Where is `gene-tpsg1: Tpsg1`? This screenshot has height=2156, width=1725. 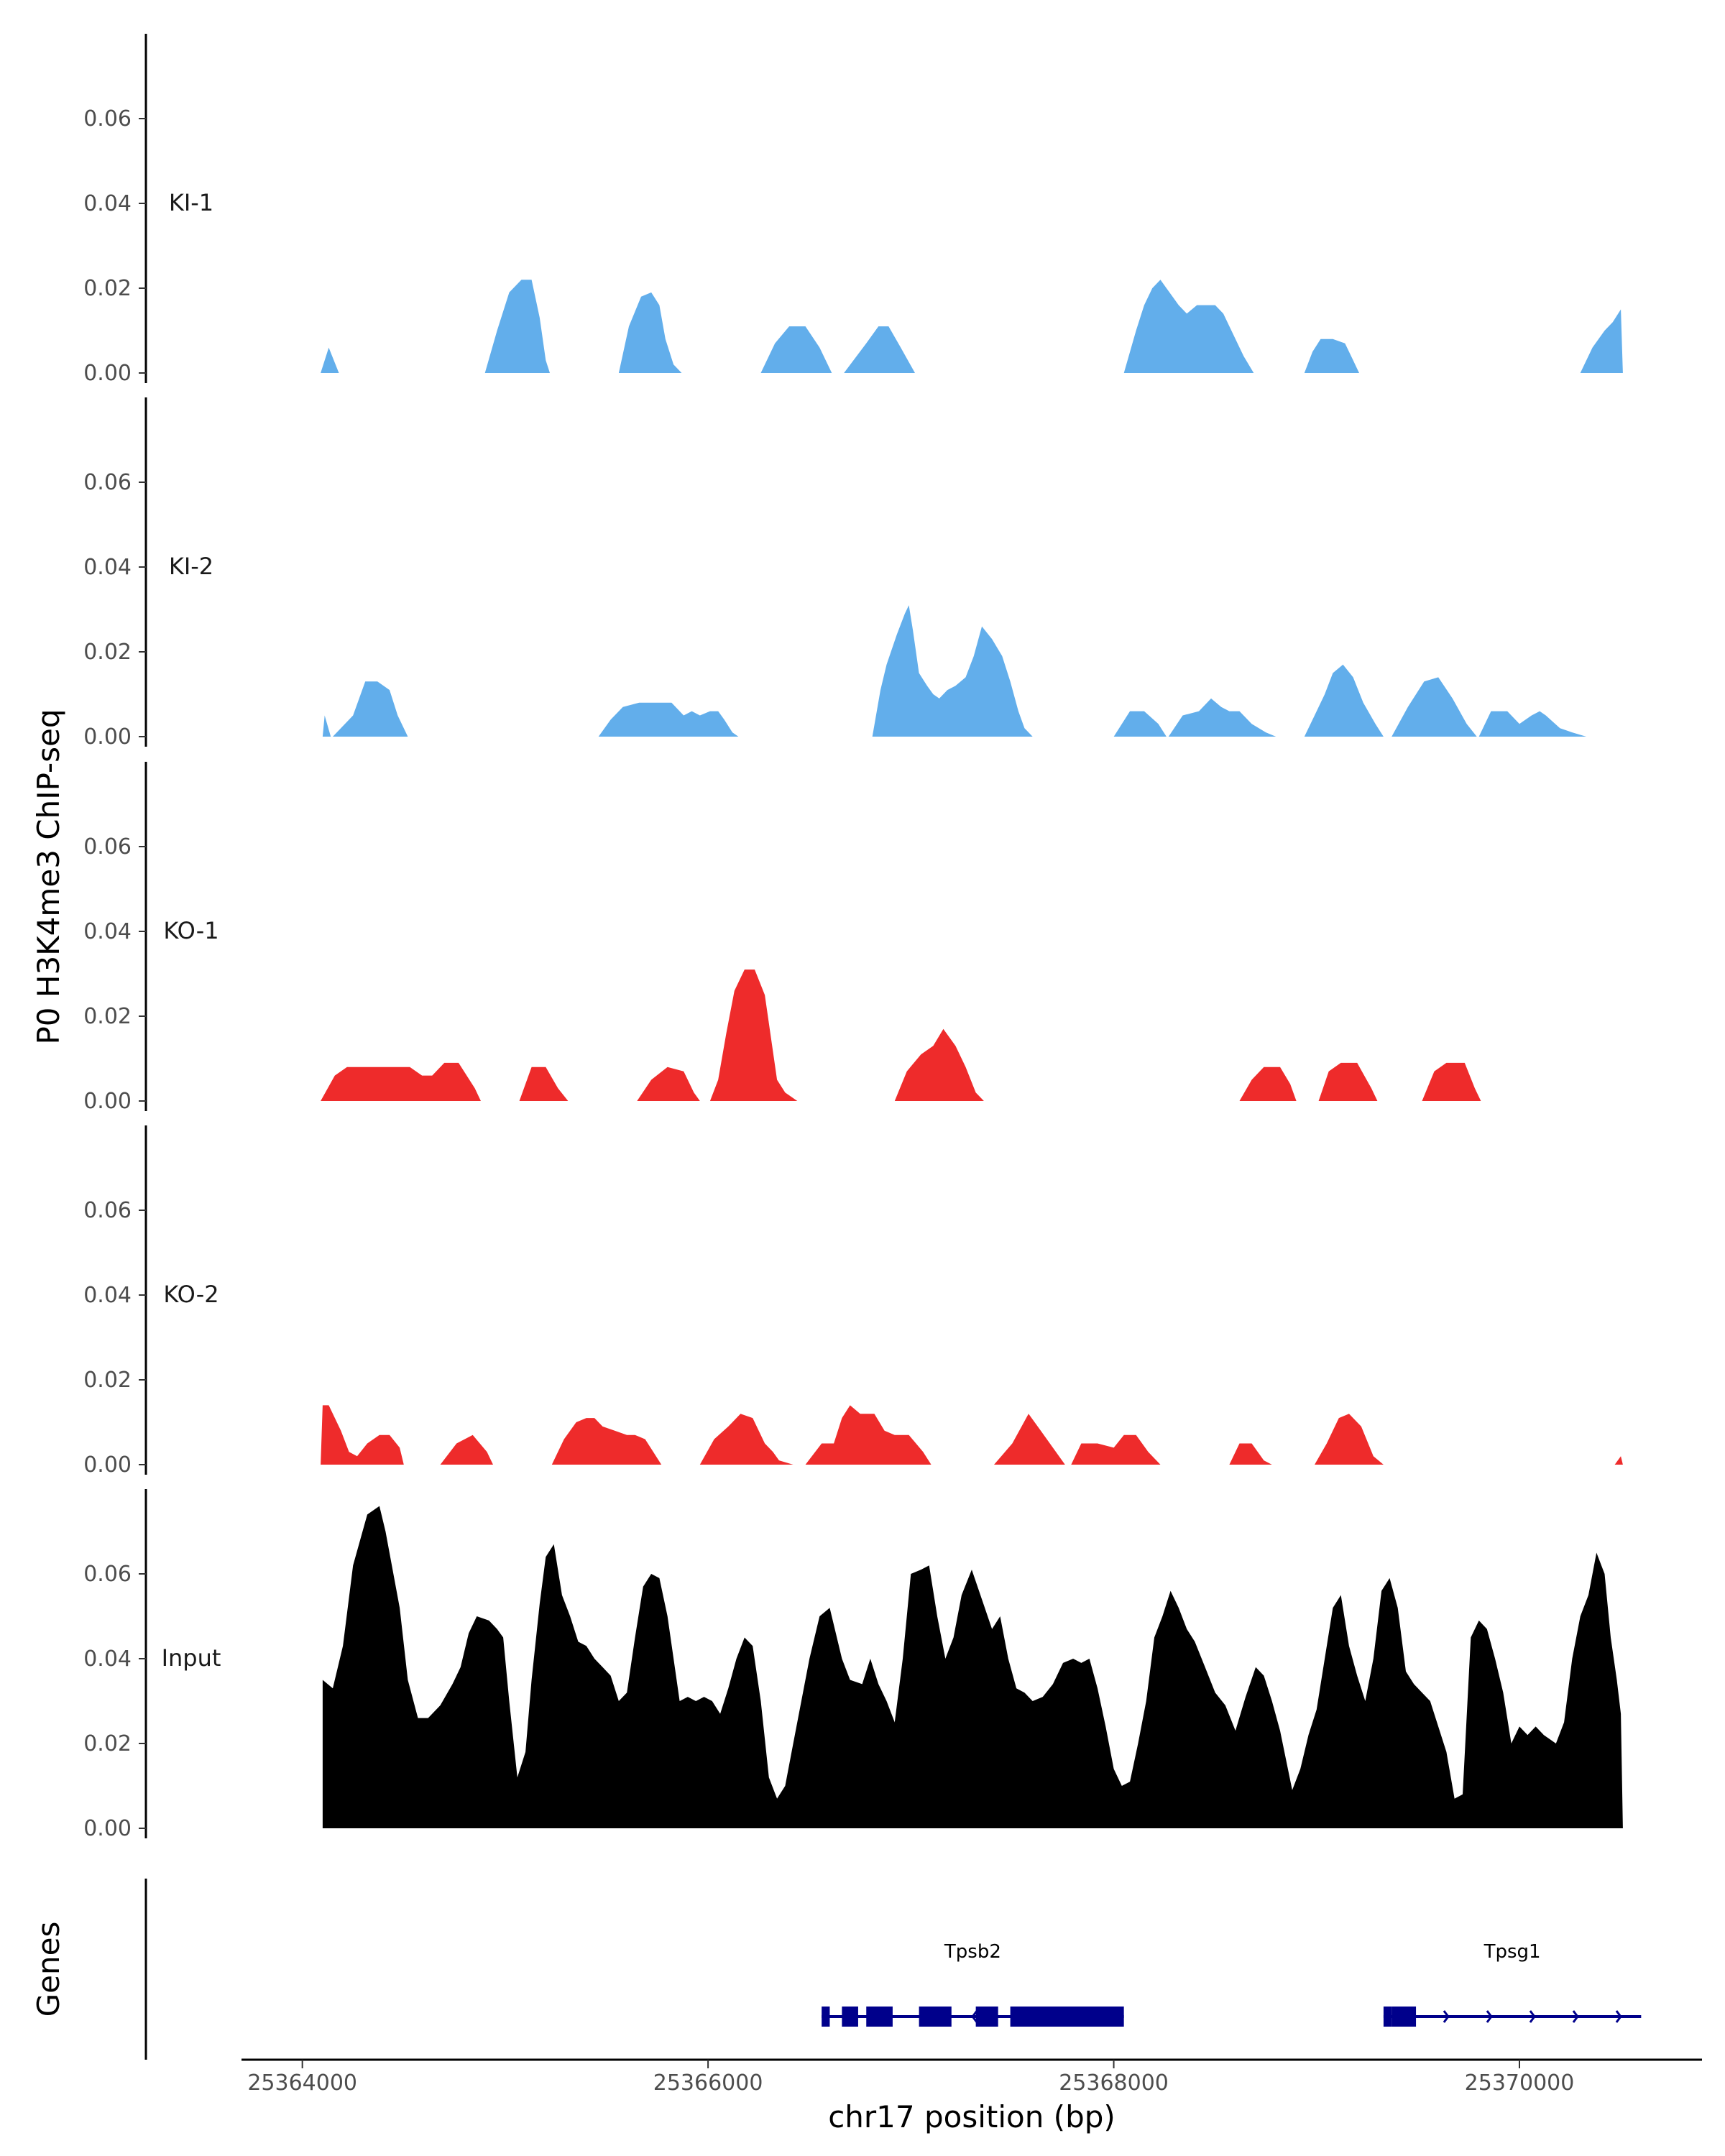
gene-tpsg1: Tpsg1 is located at coordinates (1512, 1984).